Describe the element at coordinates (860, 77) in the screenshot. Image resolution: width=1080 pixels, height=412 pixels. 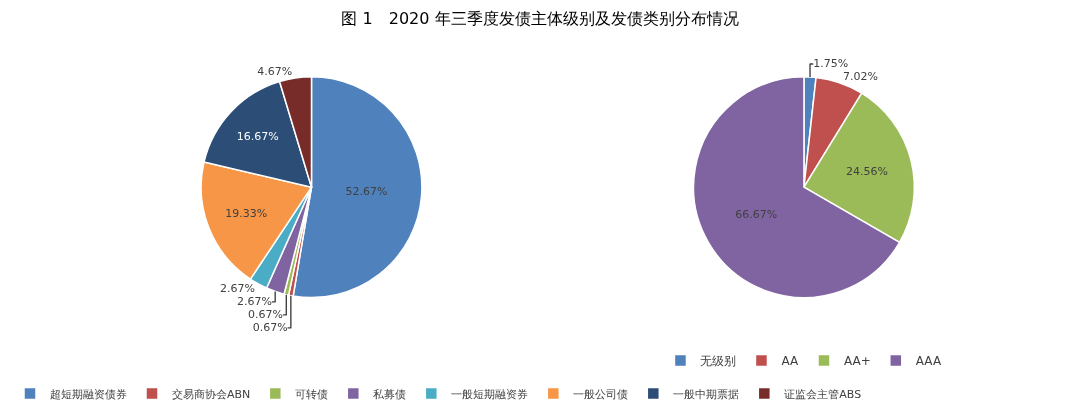
I see `data-label: 7.02%` at that location.